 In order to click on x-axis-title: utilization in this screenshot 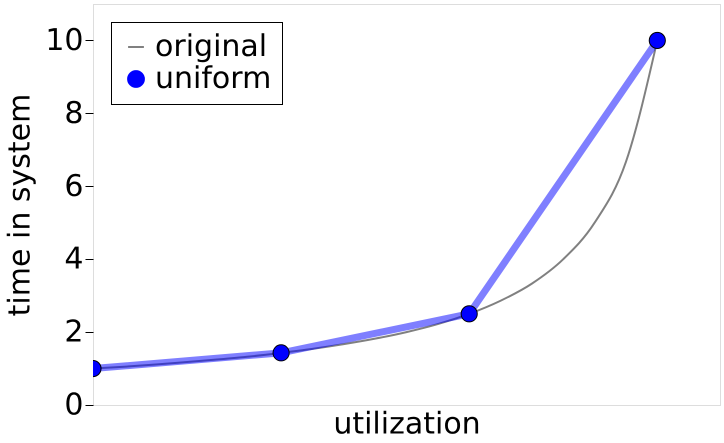, I will do `click(407, 424)`.